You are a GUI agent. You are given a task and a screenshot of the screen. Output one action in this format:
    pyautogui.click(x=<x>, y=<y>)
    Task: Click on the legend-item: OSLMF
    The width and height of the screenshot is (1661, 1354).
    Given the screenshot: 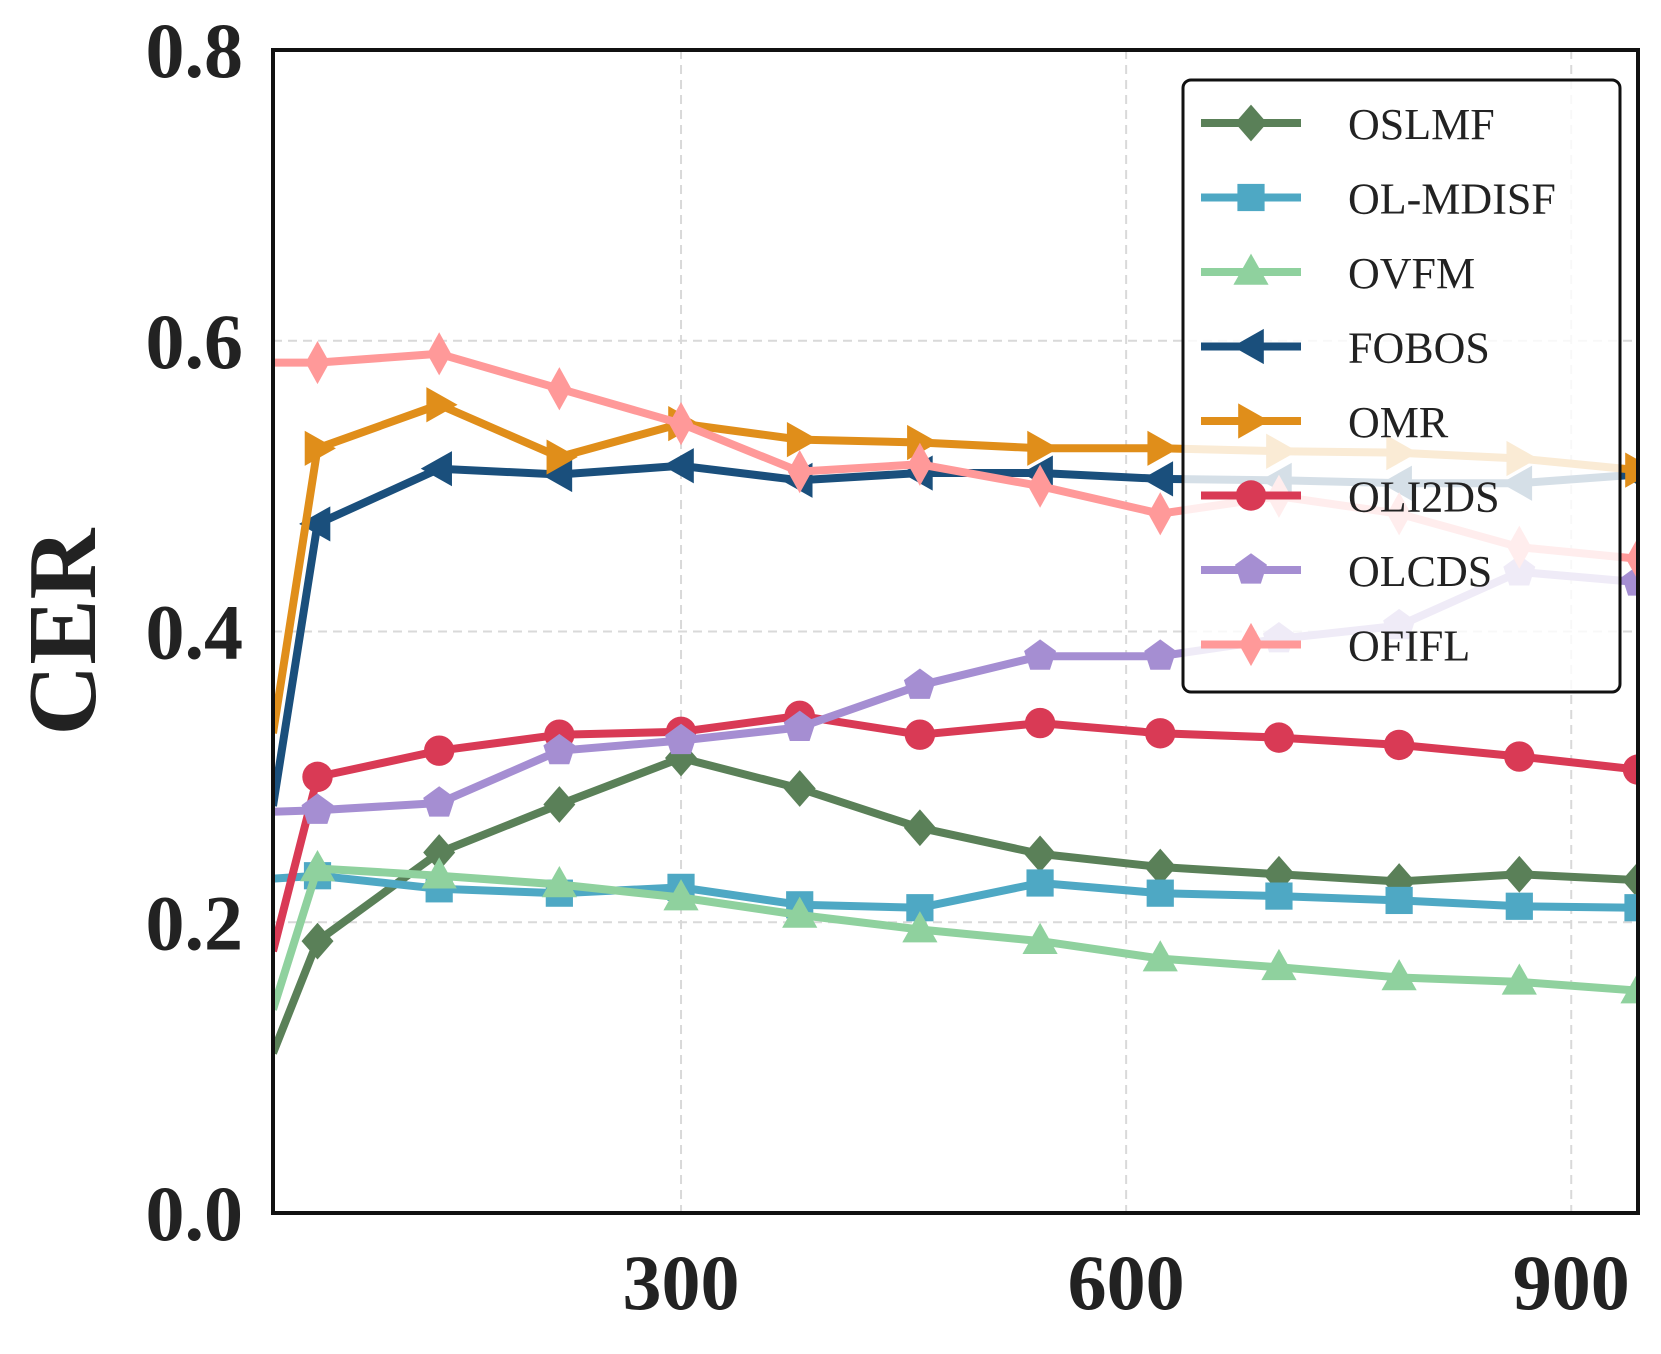 What is the action you would take?
    pyautogui.click(x=1348, y=124)
    